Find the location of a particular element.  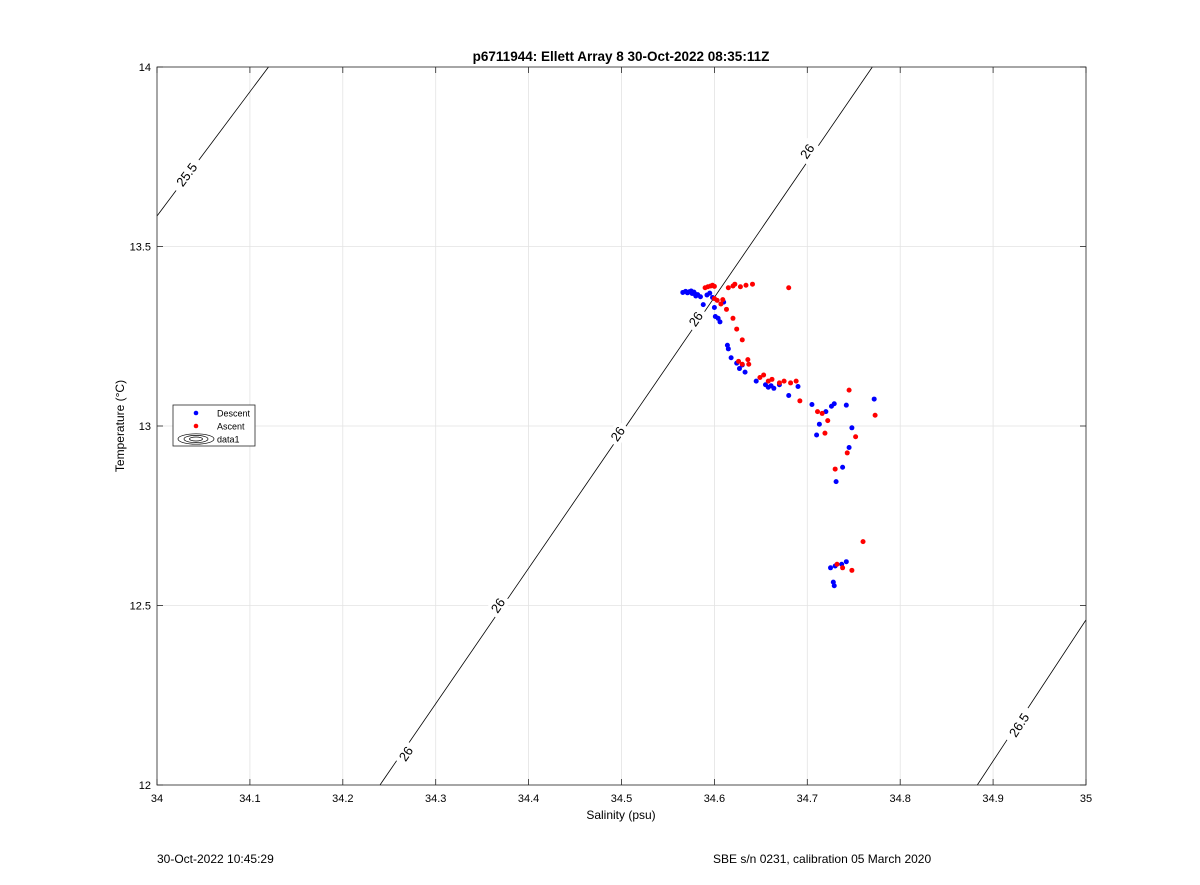

x-tick-label: 34.3 is located at coordinates (435, 799).